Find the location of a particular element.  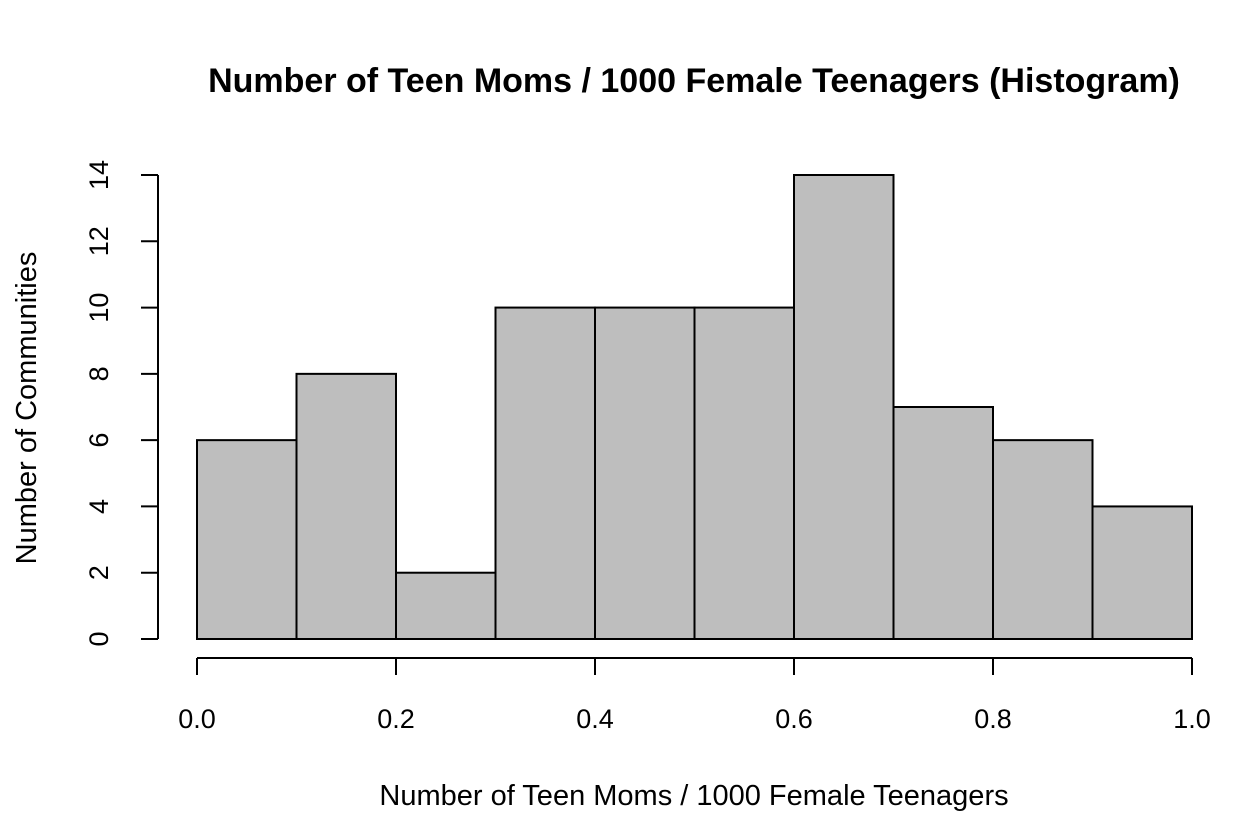

x-tick-label: 0.6 is located at coordinates (794, 719).